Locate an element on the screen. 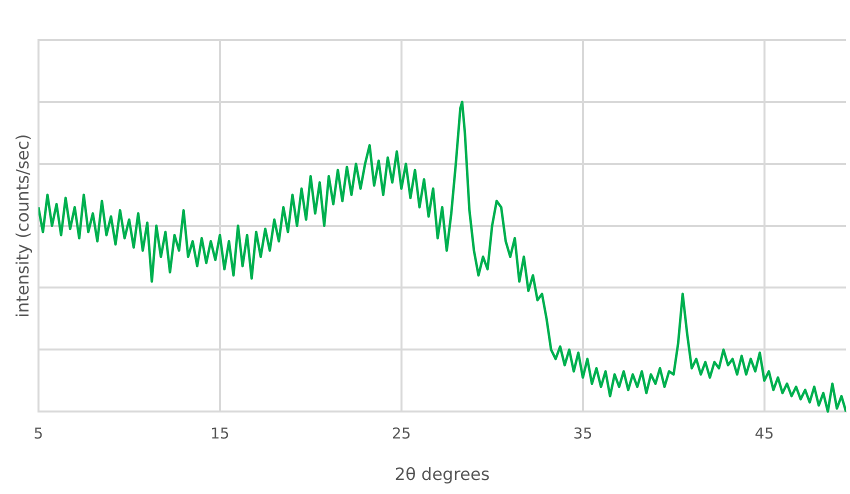 Image resolution: width=850 pixels, height=494 pixels. x-tick-label: 15 is located at coordinates (220, 433).